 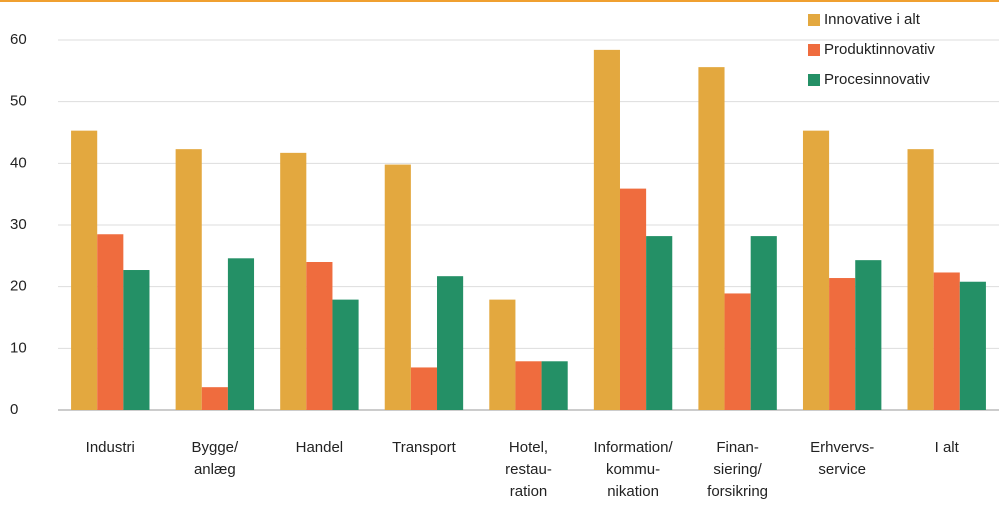 I want to click on x-tick-label: restau-, so click(x=528, y=469).